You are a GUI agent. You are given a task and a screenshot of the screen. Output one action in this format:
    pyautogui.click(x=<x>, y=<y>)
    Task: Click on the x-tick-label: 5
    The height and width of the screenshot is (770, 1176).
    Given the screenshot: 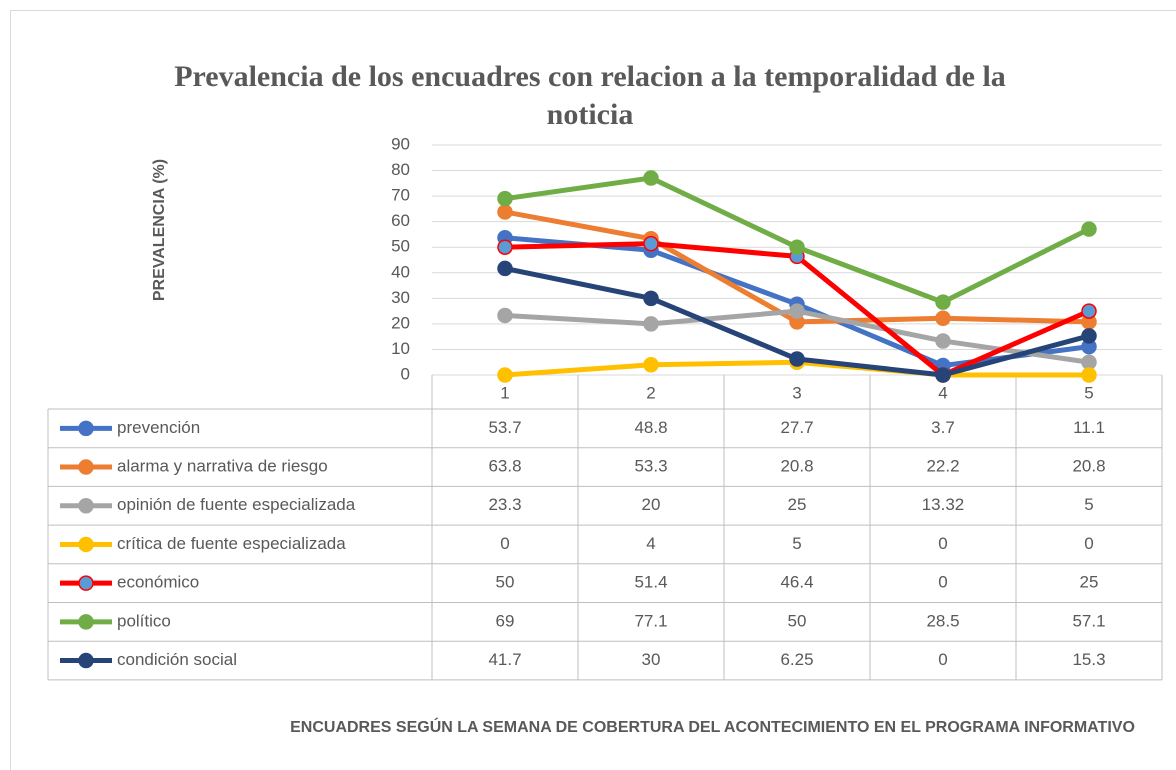 What is the action you would take?
    pyautogui.click(x=1088, y=392)
    